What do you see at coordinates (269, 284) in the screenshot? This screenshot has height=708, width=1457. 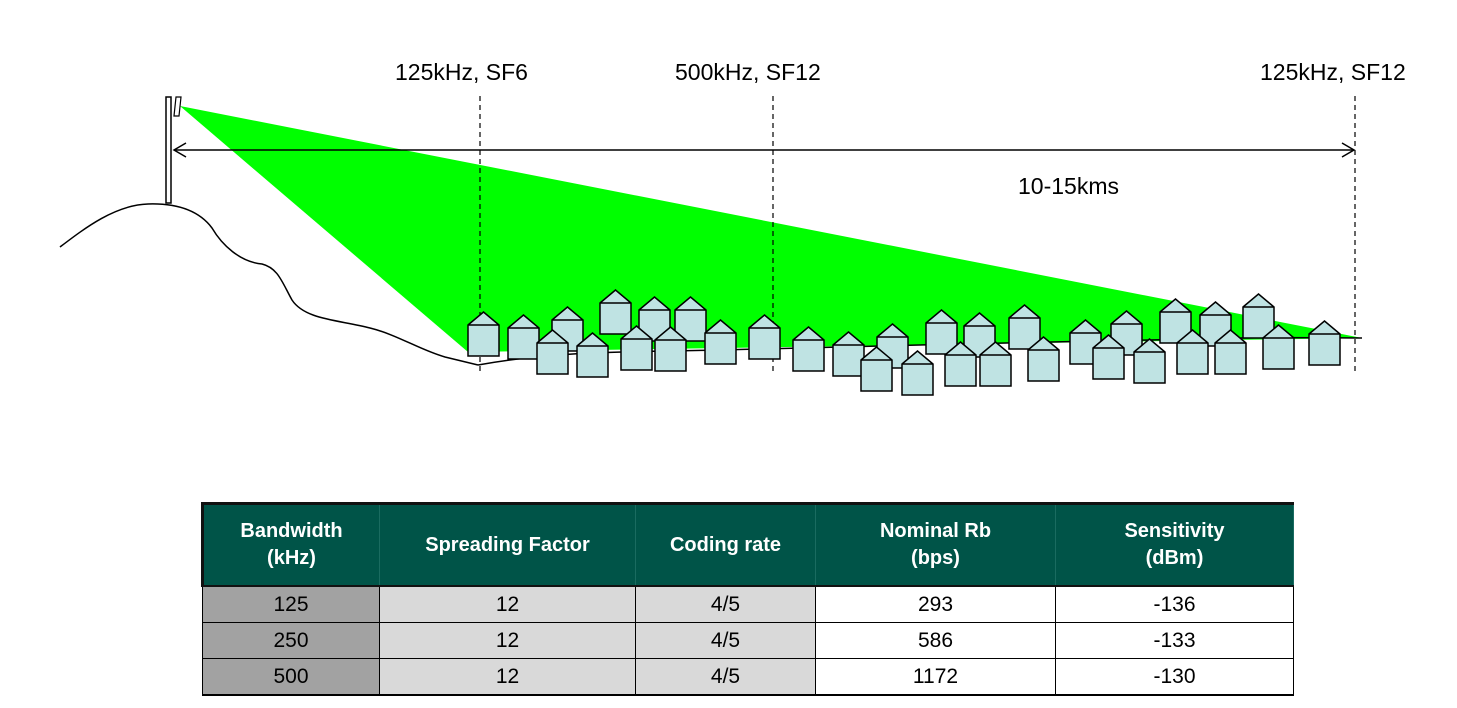 I see `hill-outline` at bounding box center [269, 284].